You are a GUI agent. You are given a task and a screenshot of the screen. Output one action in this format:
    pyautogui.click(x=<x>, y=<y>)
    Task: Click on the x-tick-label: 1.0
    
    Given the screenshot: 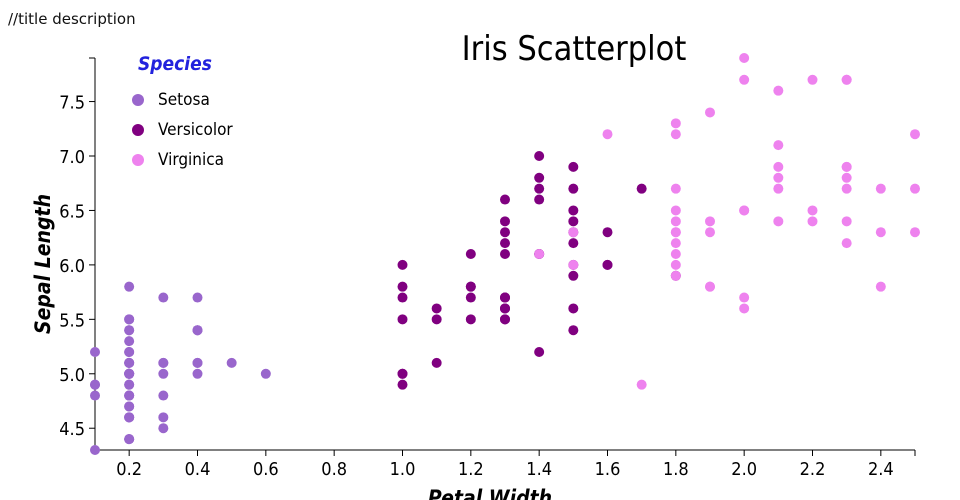 What is the action you would take?
    pyautogui.click(x=403, y=469)
    